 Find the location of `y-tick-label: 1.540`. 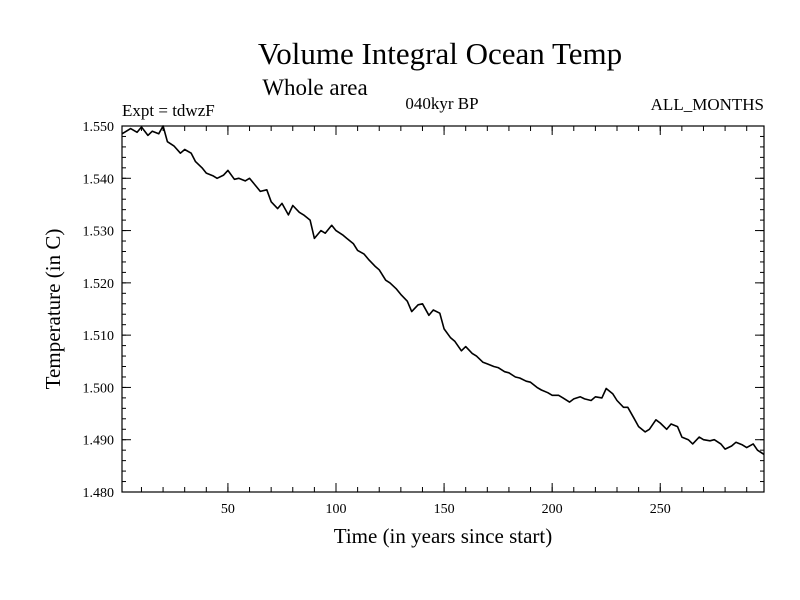

y-tick-label: 1.540 is located at coordinates (99, 179).